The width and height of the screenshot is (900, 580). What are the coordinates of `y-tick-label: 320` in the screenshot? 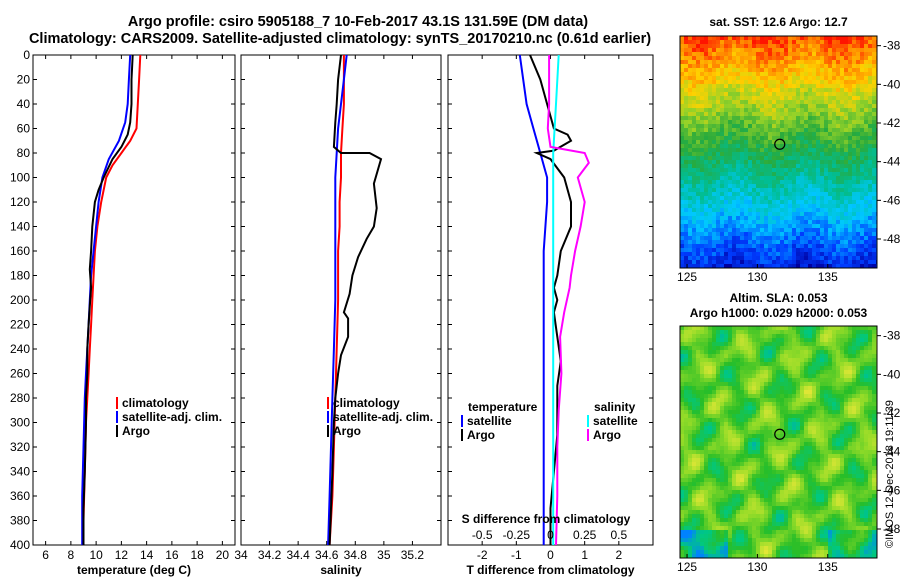 It's located at (20, 447).